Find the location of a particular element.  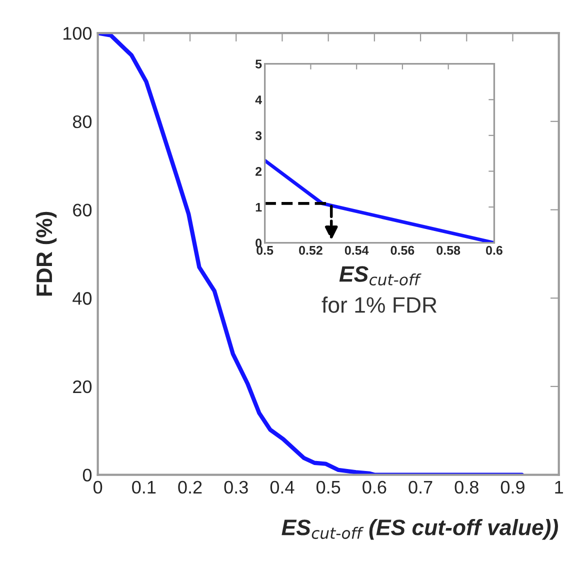

y-tick-label: 100 is located at coordinates (78, 33).